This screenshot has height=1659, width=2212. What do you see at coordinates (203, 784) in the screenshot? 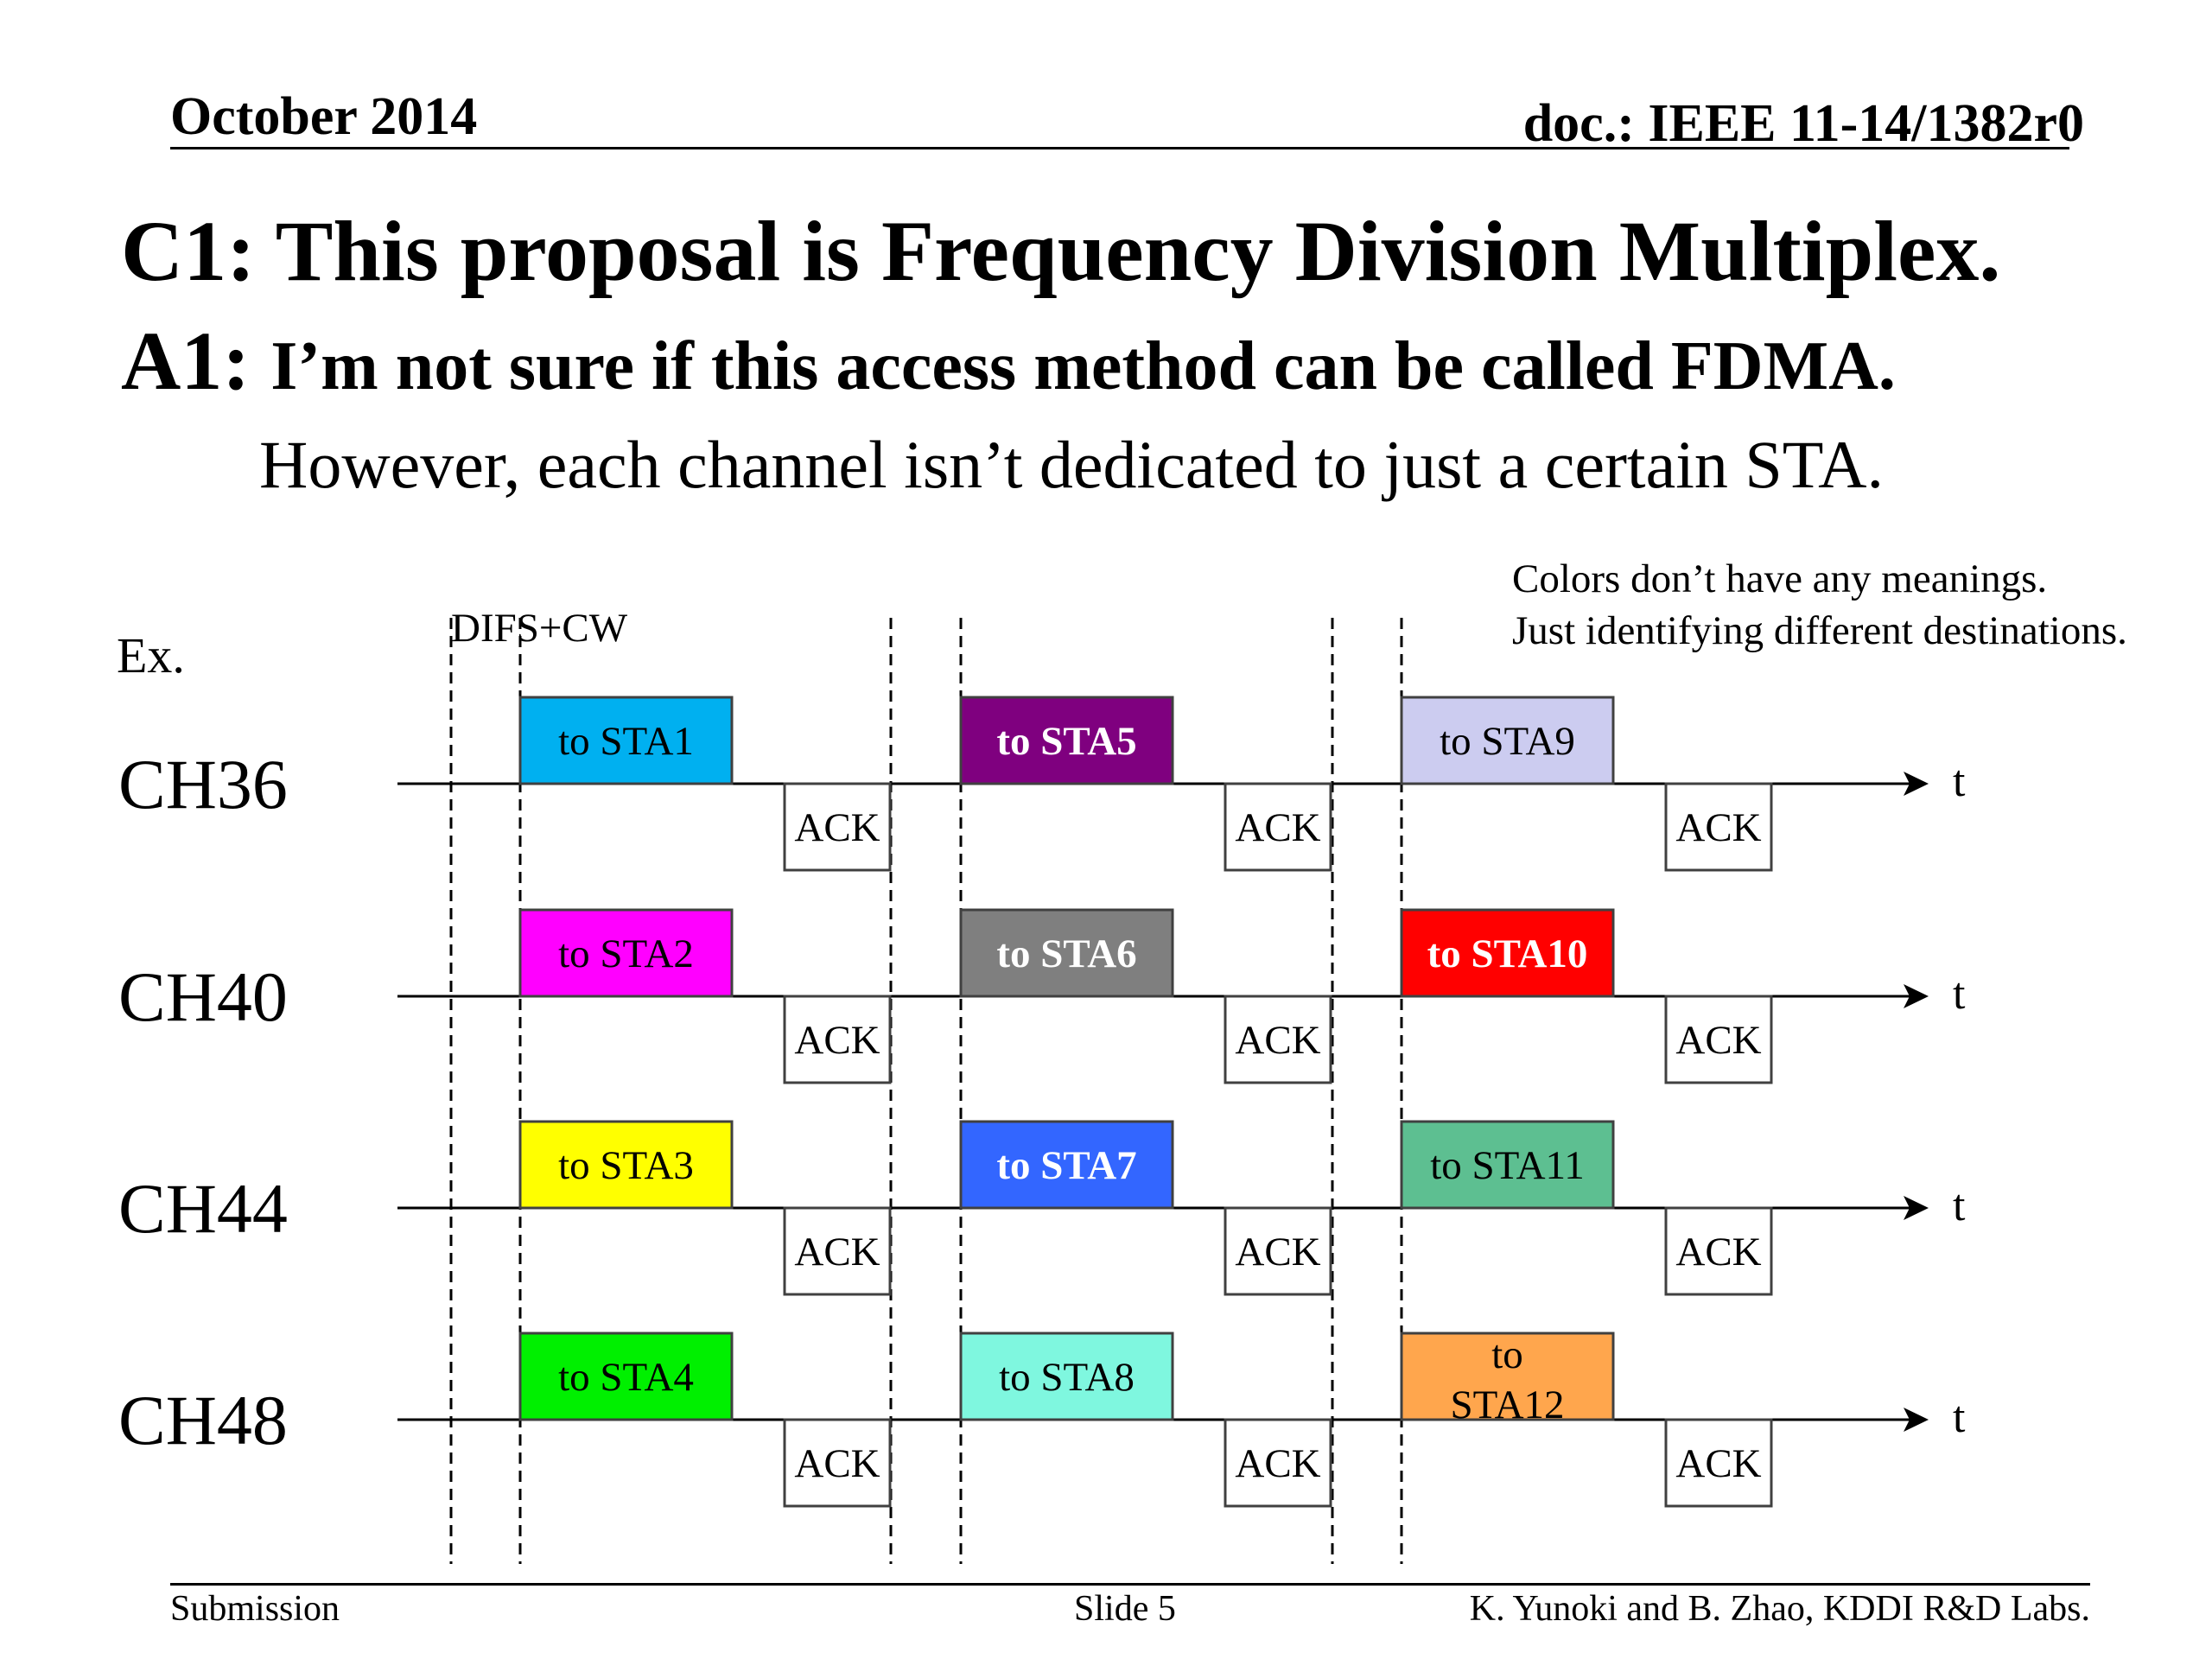
I see `channel-label: CH36` at bounding box center [203, 784].